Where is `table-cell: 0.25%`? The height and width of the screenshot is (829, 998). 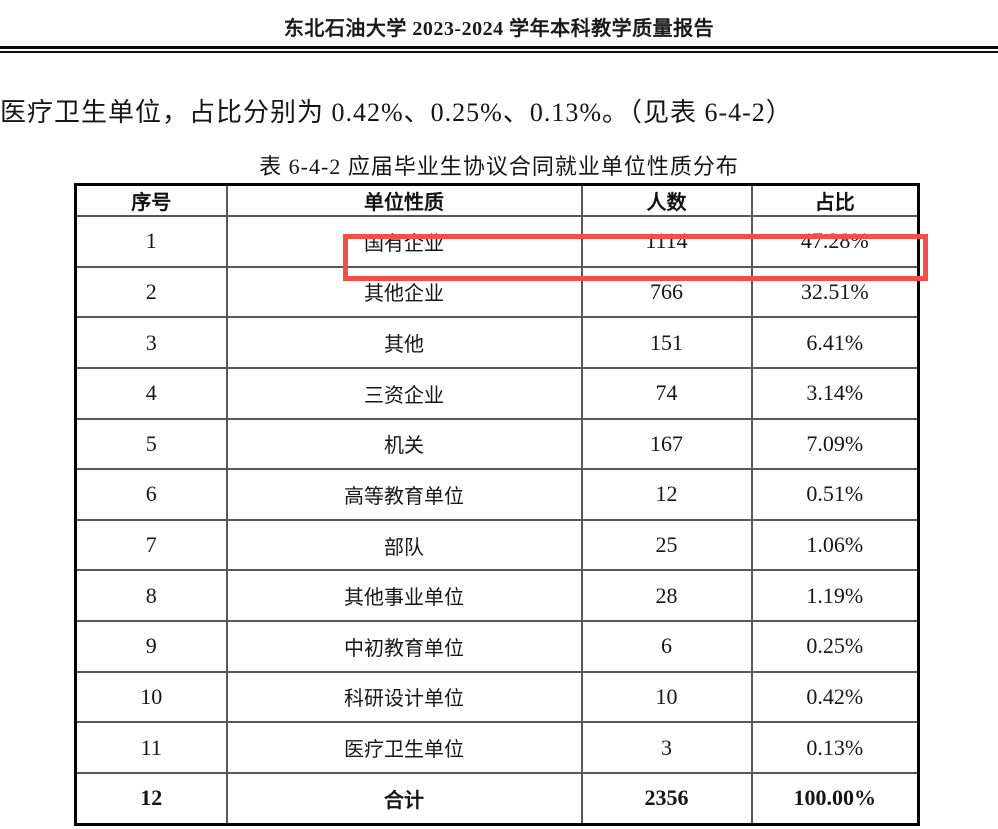 table-cell: 0.25% is located at coordinates (835, 646).